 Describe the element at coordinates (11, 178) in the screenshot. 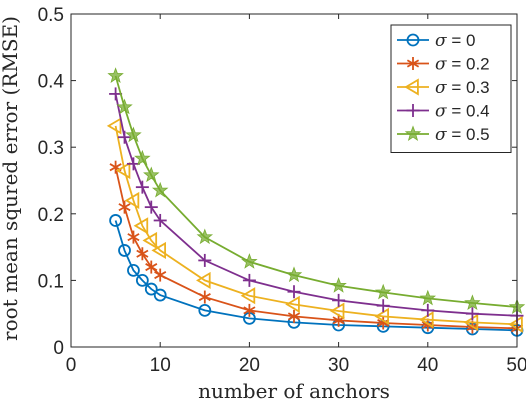

I see `y-axis-title: root mean squred error (RMSE)` at that location.